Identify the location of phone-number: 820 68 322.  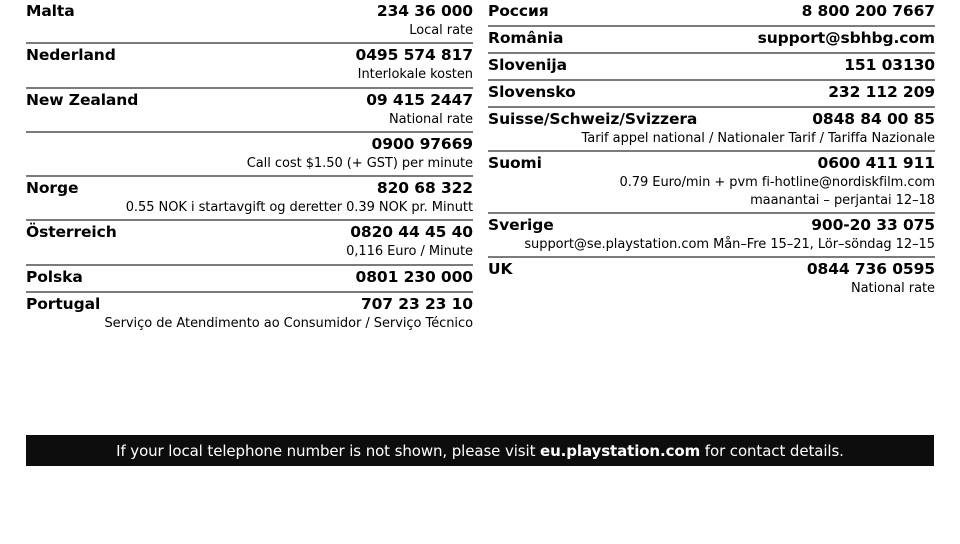
(424, 188).